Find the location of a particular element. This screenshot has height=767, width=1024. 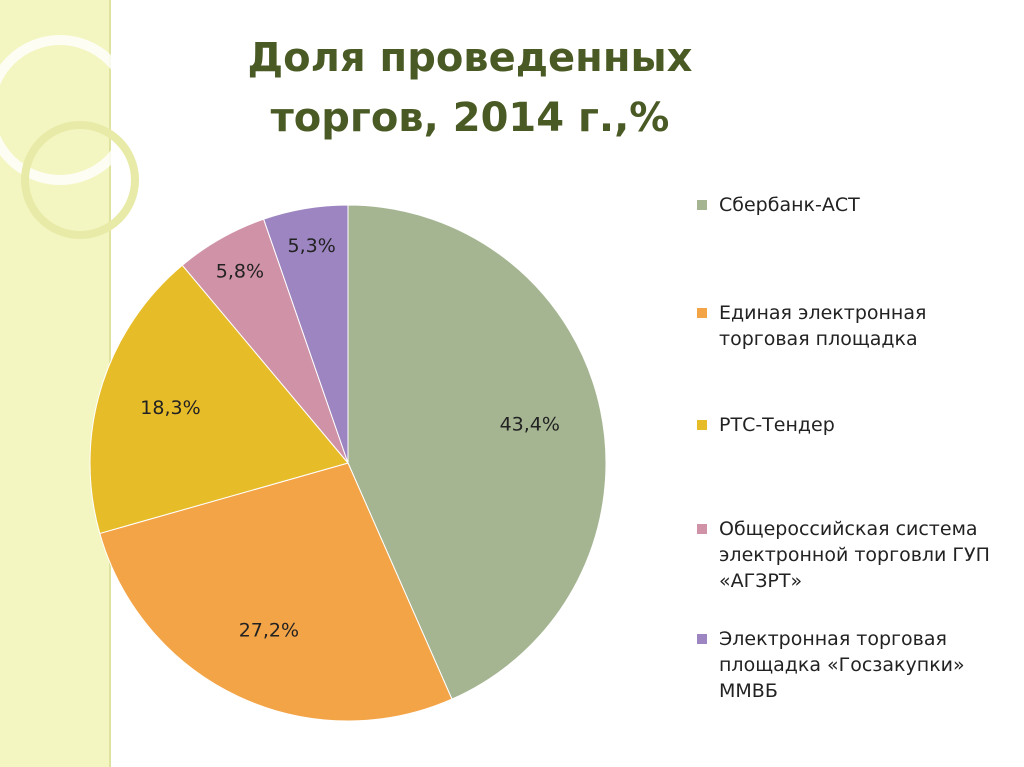

chart-title: Доля проведенных торгов, 2014 г.,% is located at coordinates (470, 88).